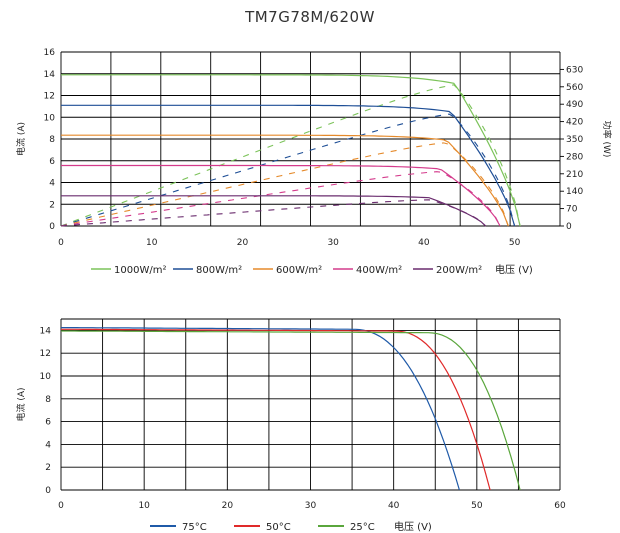 This screenshot has width=620, height=533. What do you see at coordinates (574, 105) in the screenshot?
I see `y2-tick-label: 490` at bounding box center [574, 105].